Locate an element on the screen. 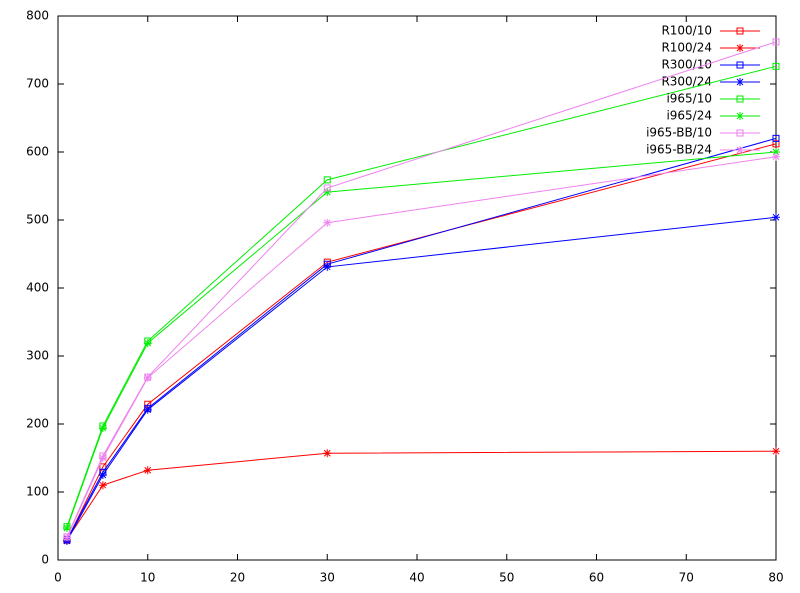 The image size is (800, 593). x-tick-label: 10 is located at coordinates (147, 578).